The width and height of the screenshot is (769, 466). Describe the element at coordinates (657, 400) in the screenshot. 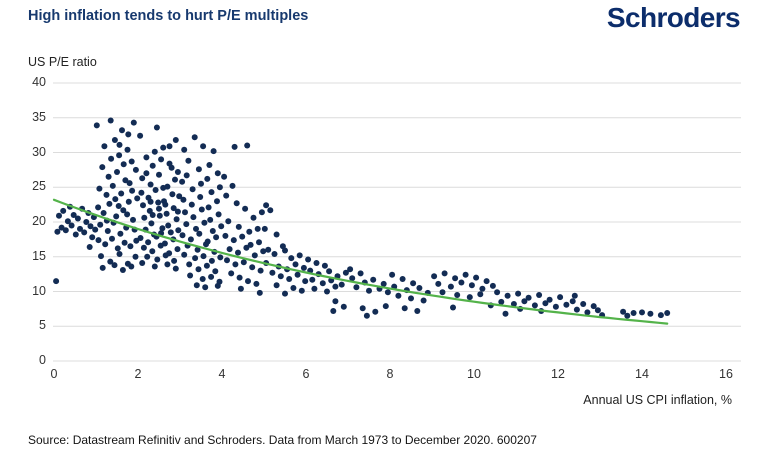

I see `x-axis-title: Annual US CPI inflation, %` at that location.